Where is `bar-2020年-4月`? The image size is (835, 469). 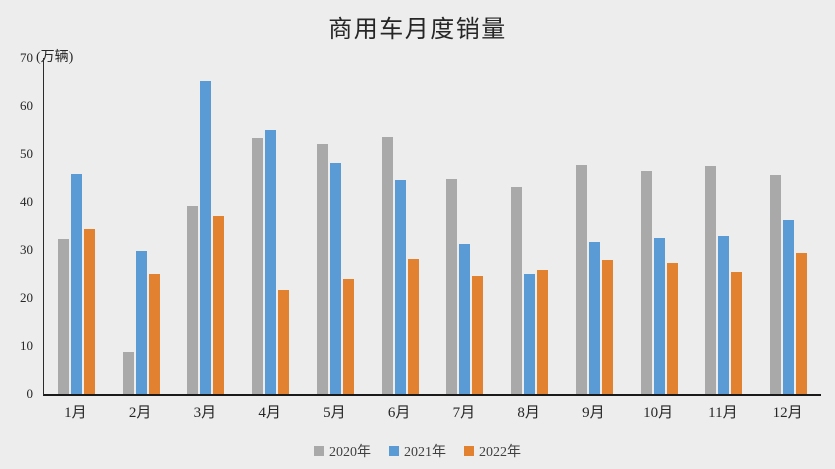 bar-2020年-4月 is located at coordinates (258, 265).